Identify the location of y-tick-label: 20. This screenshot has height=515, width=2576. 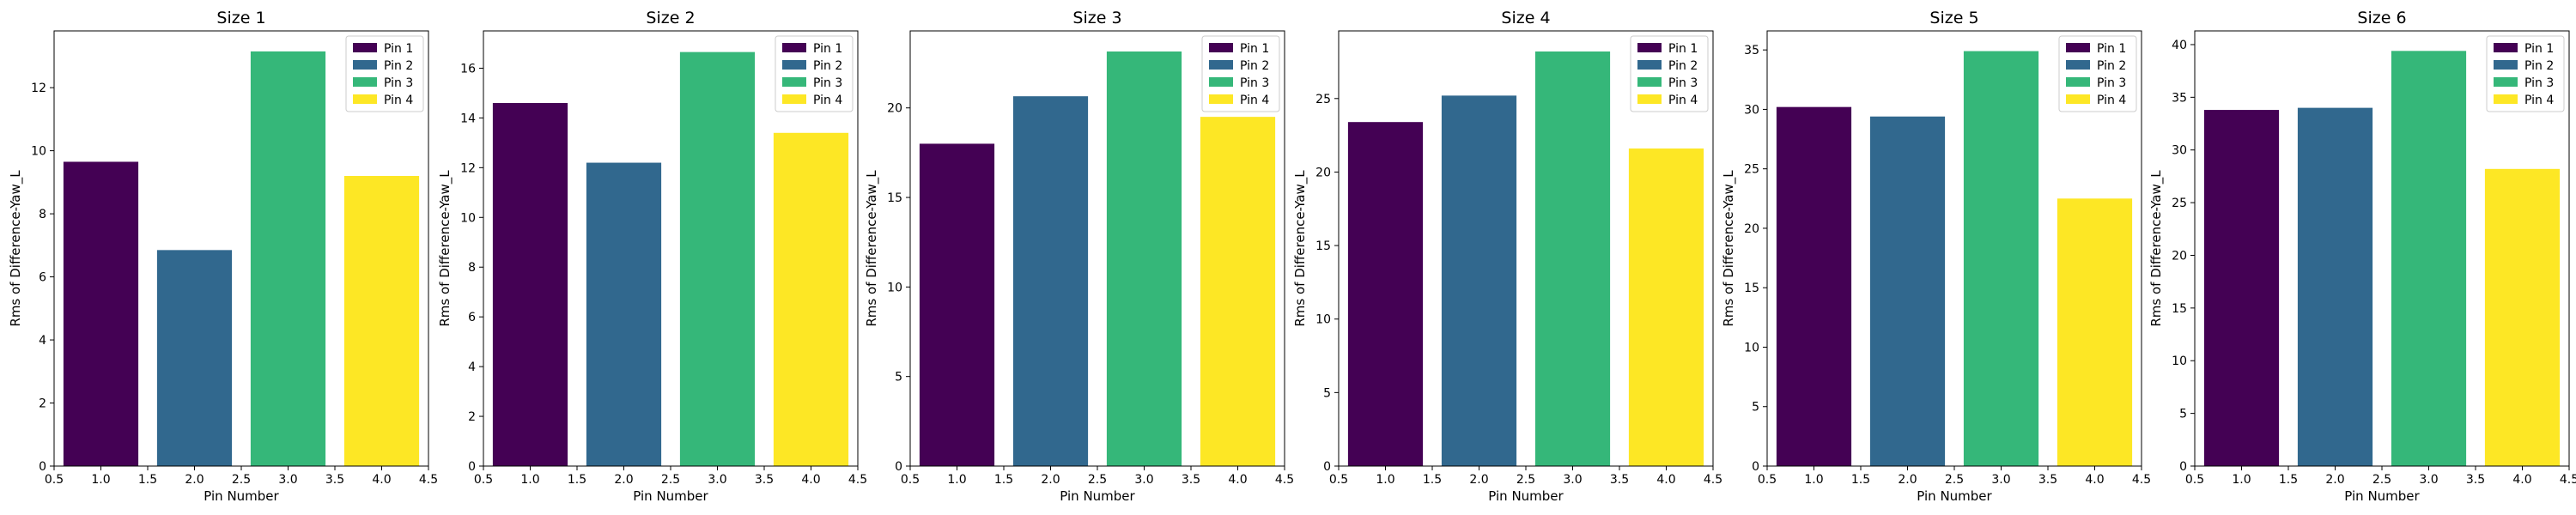
(895, 109).